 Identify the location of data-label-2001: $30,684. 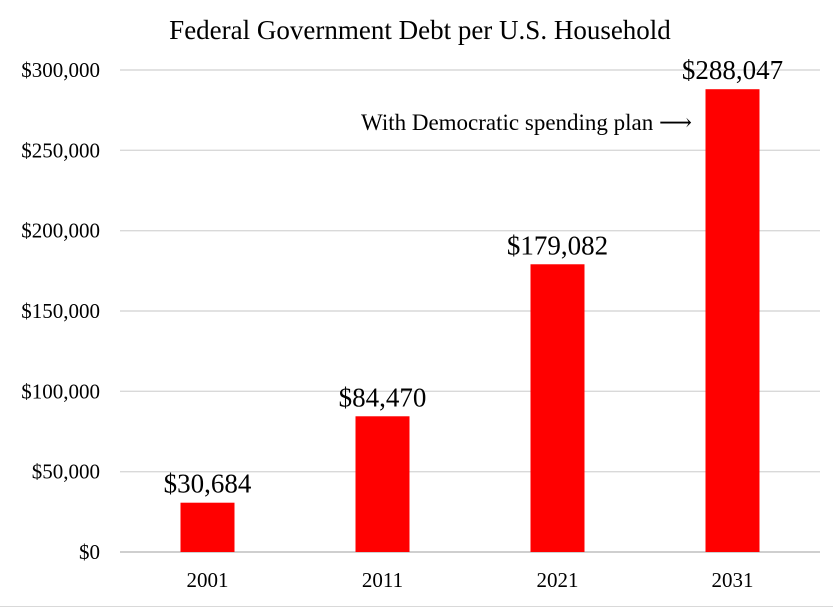
(208, 484).